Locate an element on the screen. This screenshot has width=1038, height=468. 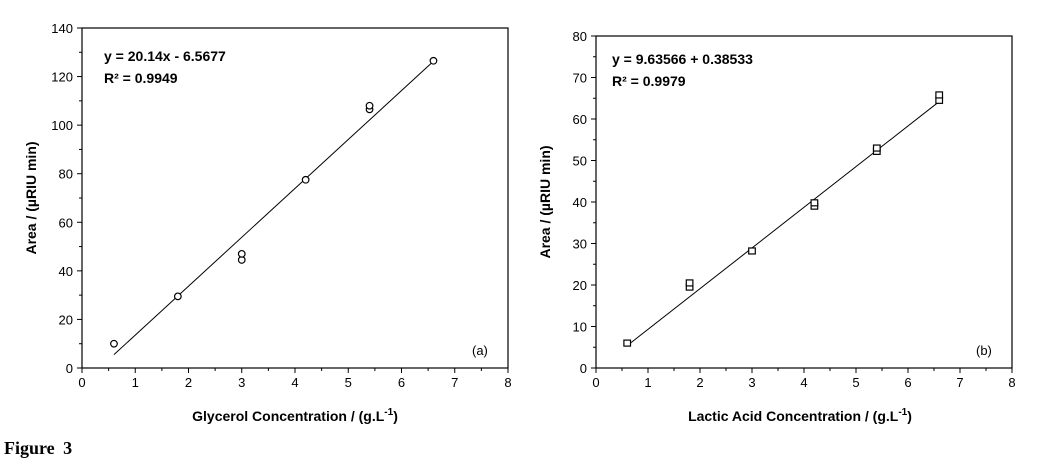
figure-caption: Figure 3 is located at coordinates (38, 448).